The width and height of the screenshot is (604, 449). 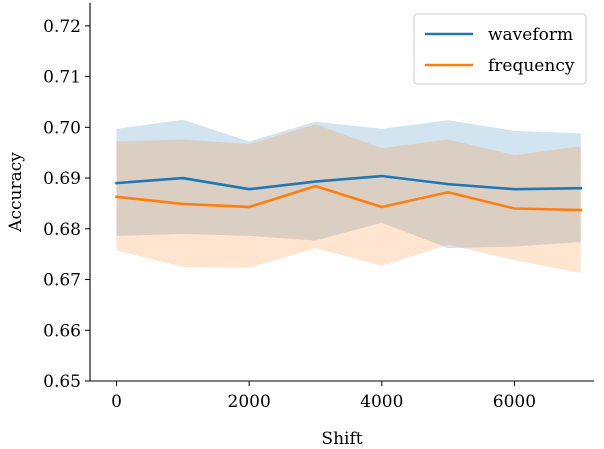 I want to click on legend-box, so click(x=500, y=49).